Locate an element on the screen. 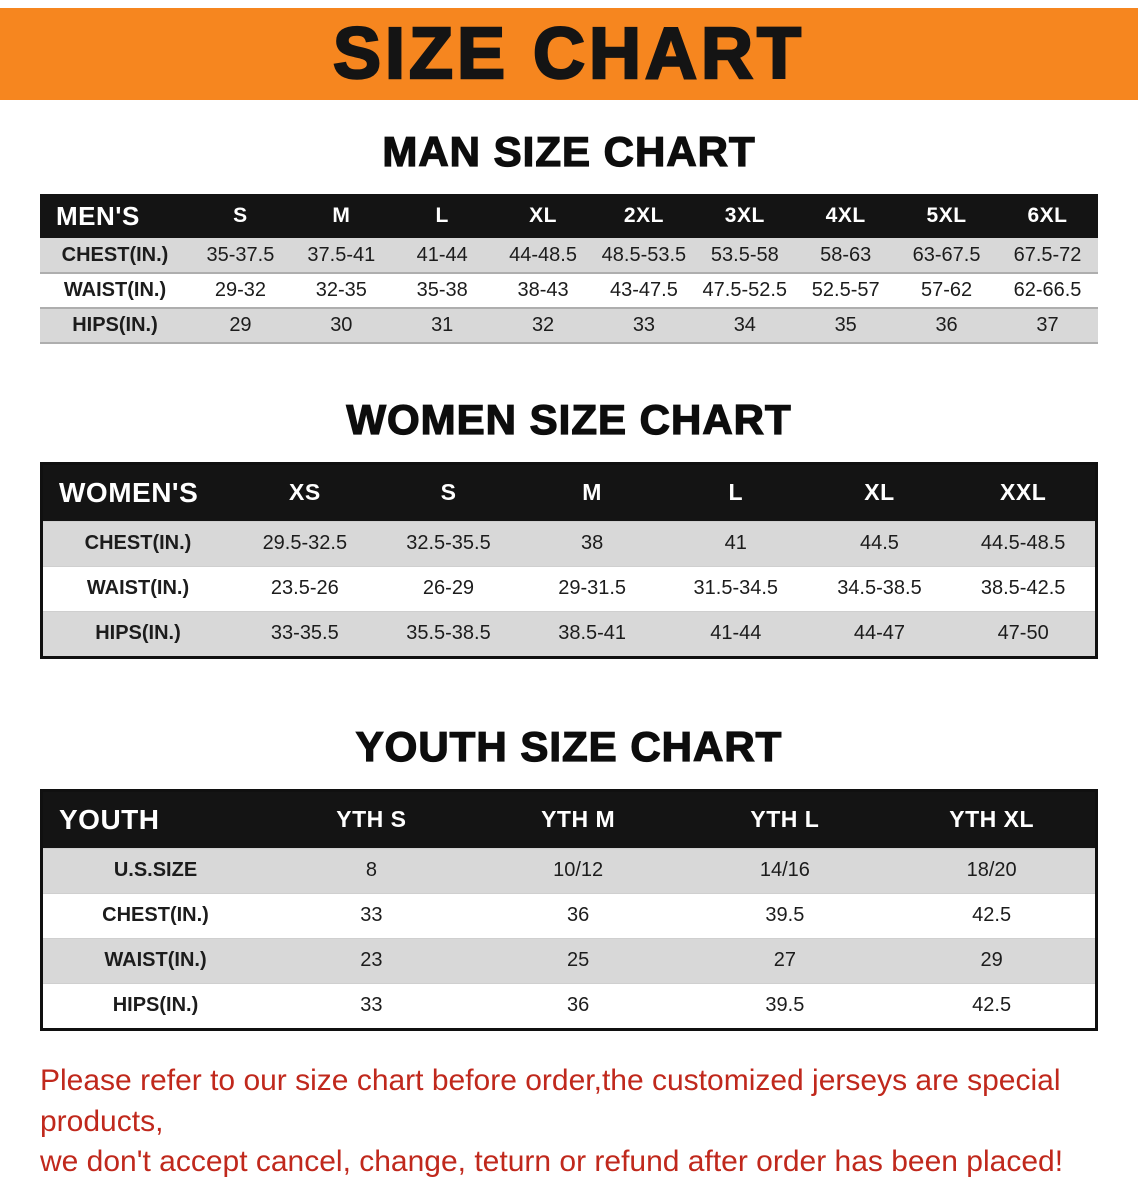 This screenshot has height=1183, width=1138. value-cell: 14/16 is located at coordinates (784, 870).